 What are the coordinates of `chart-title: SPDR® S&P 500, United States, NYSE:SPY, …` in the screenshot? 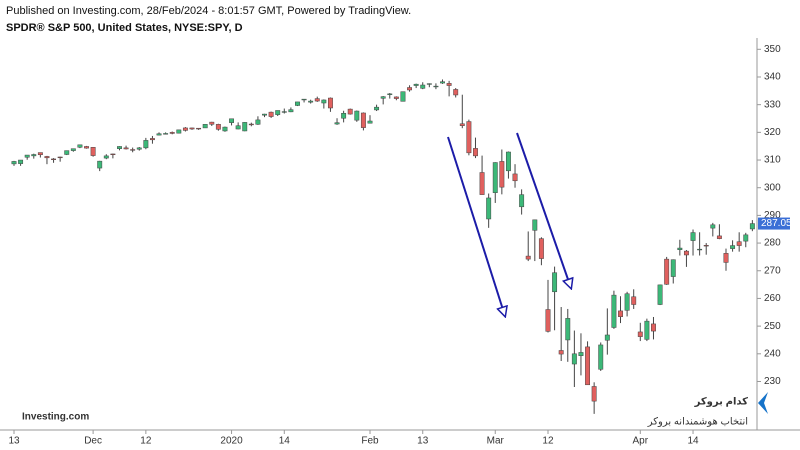 It's located at (124, 28).